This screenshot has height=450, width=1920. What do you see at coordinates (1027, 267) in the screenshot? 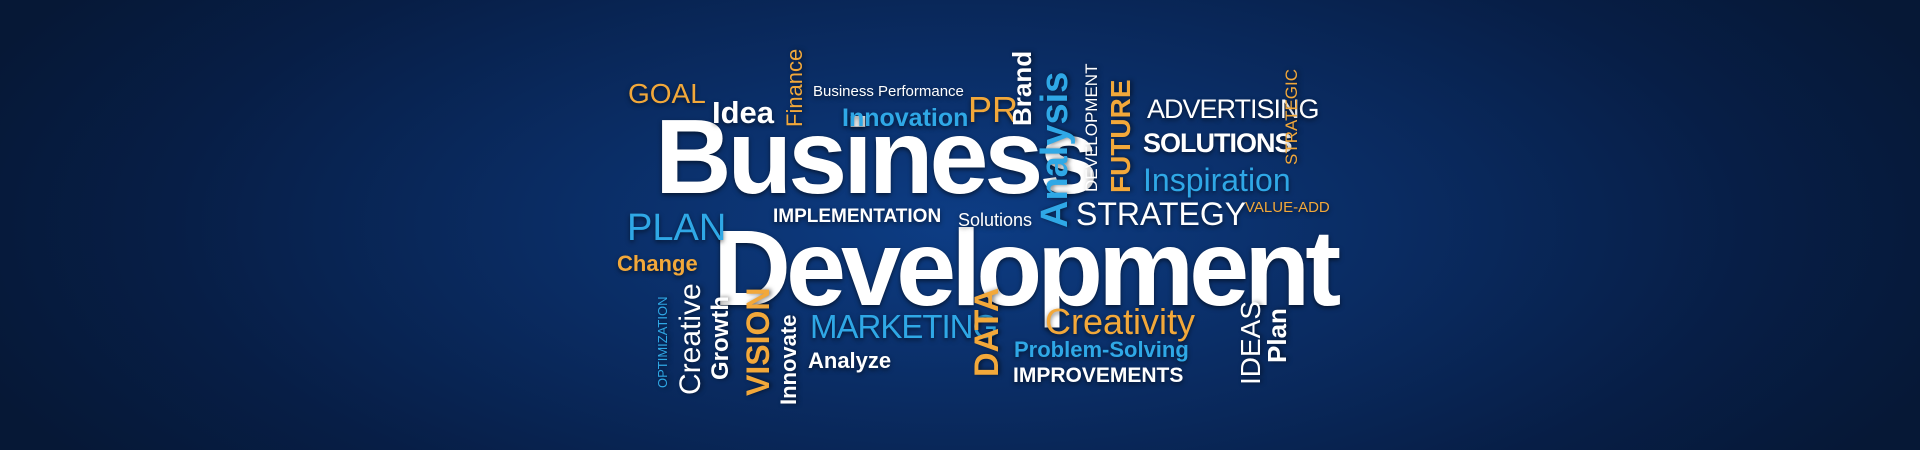
I see `word-development: Development` at bounding box center [1027, 267].